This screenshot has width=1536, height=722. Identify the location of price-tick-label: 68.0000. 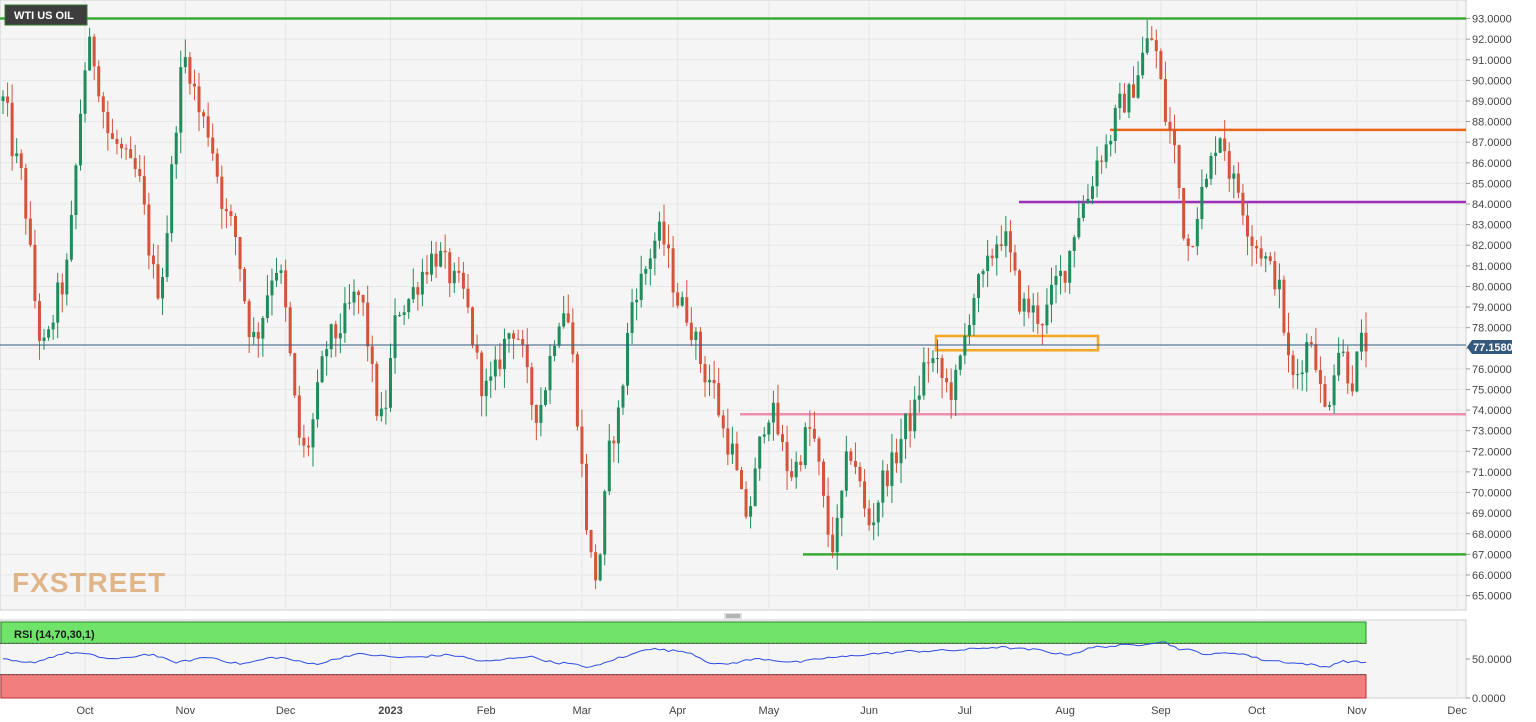
(1492, 535).